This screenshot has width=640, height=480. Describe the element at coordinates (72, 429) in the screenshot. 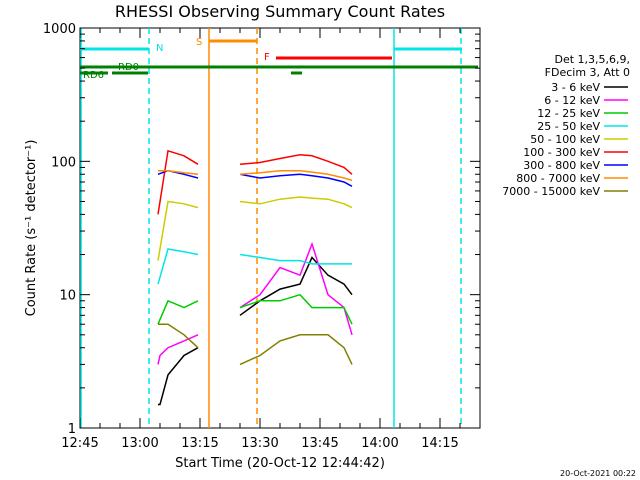

I see `y-tick-label: 1` at that location.